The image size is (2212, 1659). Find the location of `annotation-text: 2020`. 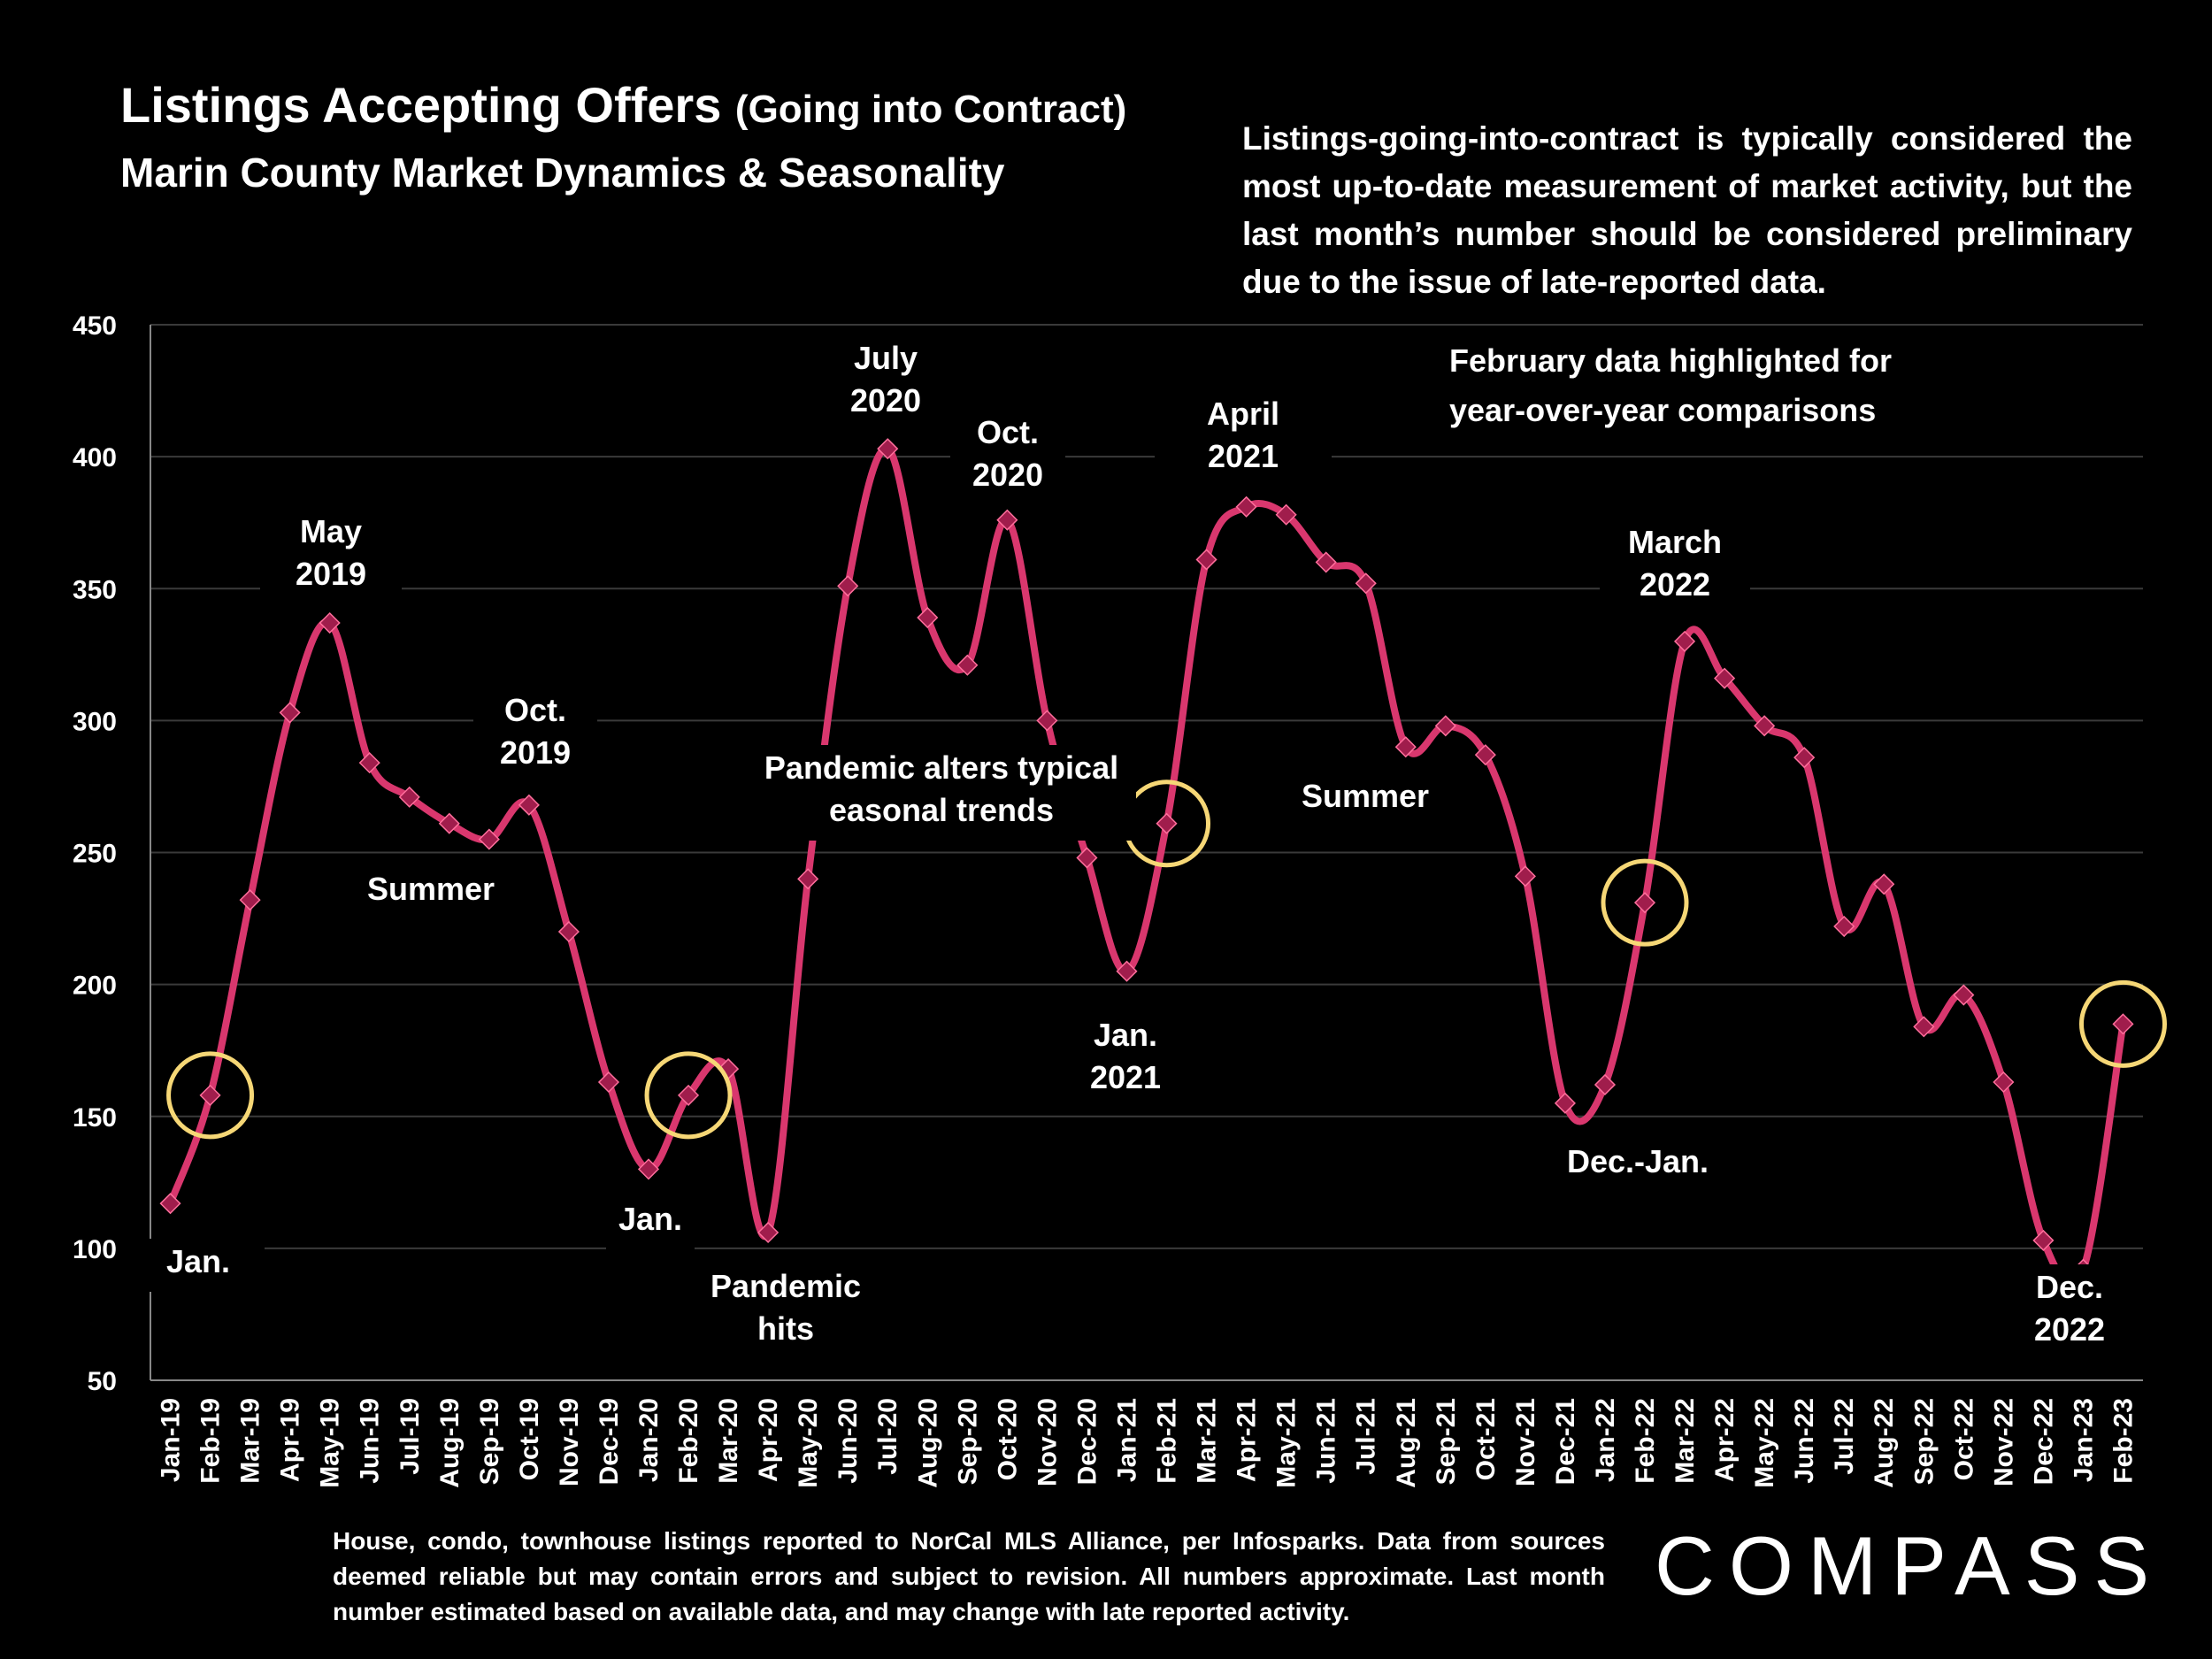

annotation-text: 2020 is located at coordinates (1008, 475).